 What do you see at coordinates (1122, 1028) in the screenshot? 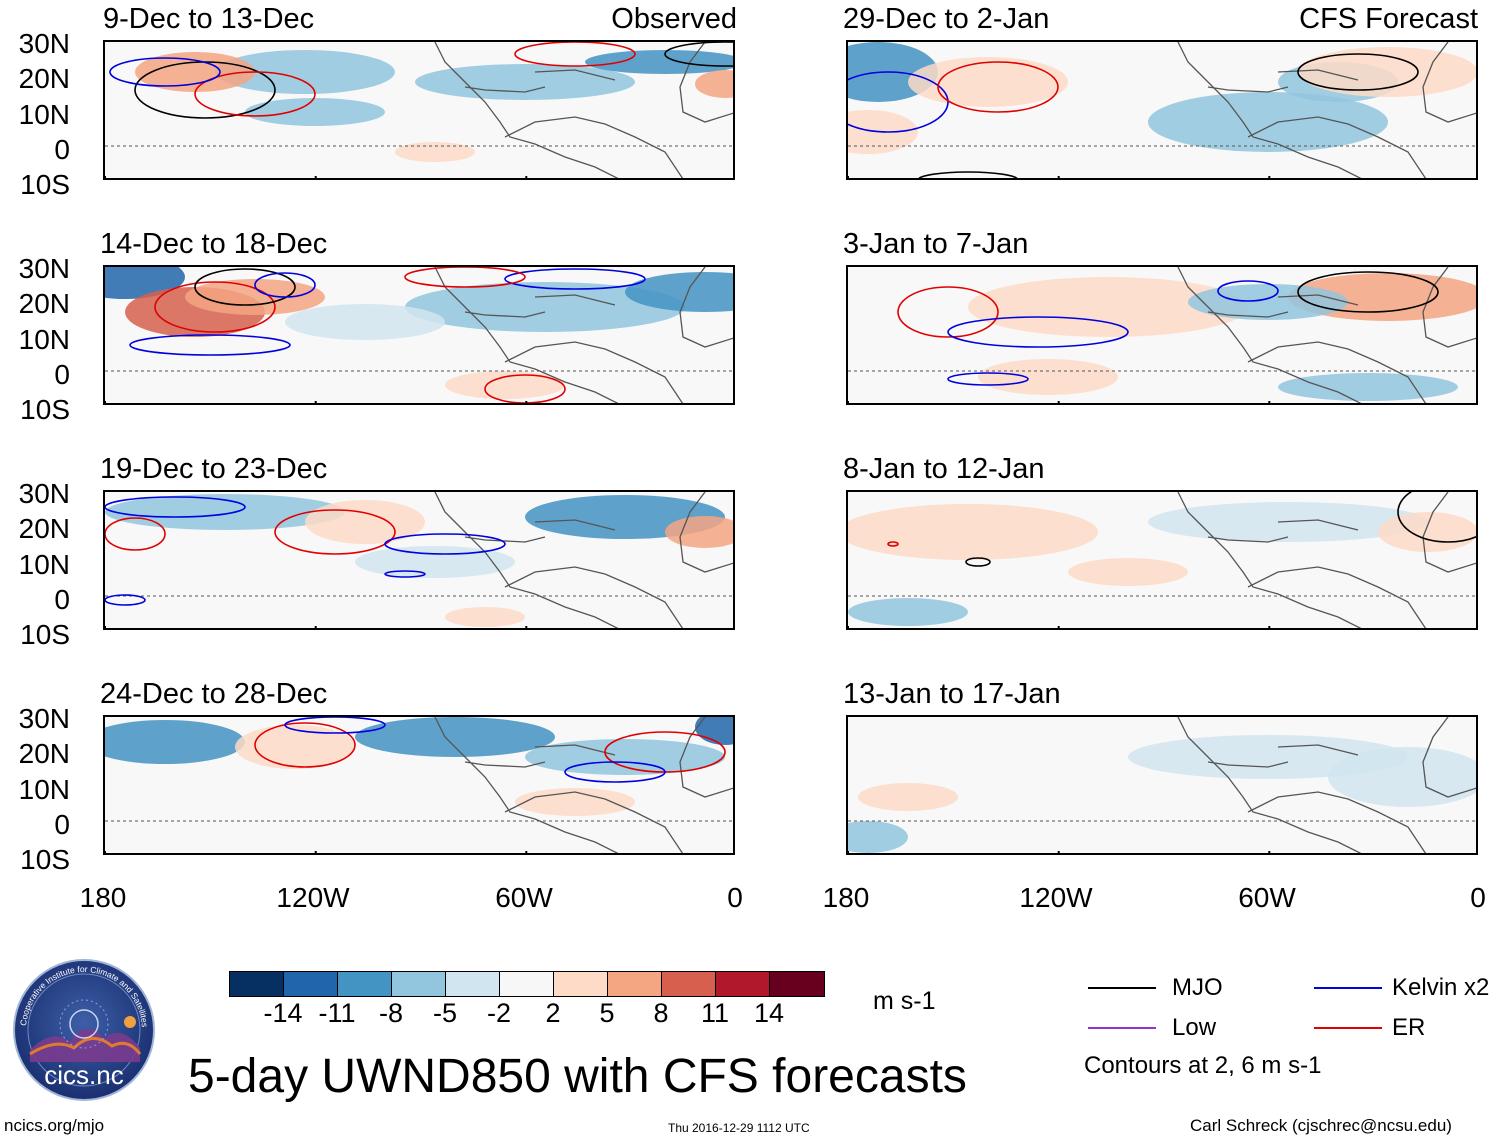
I see `legend-swatch-low` at bounding box center [1122, 1028].